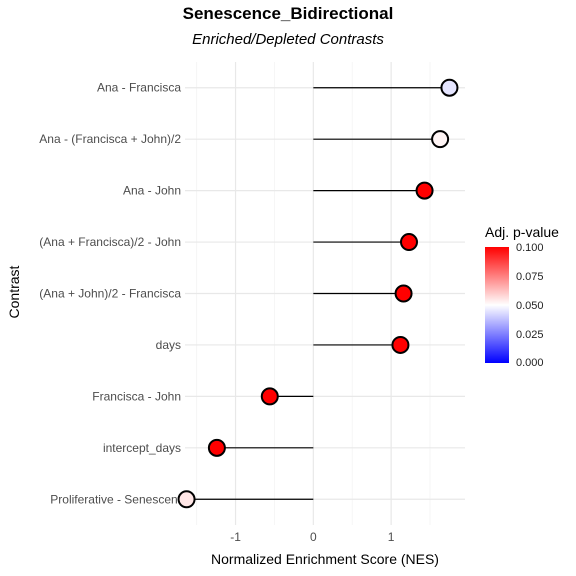 The image size is (576, 576). Describe the element at coordinates (235, 537) in the screenshot. I see `x-tick-label: -1` at that location.